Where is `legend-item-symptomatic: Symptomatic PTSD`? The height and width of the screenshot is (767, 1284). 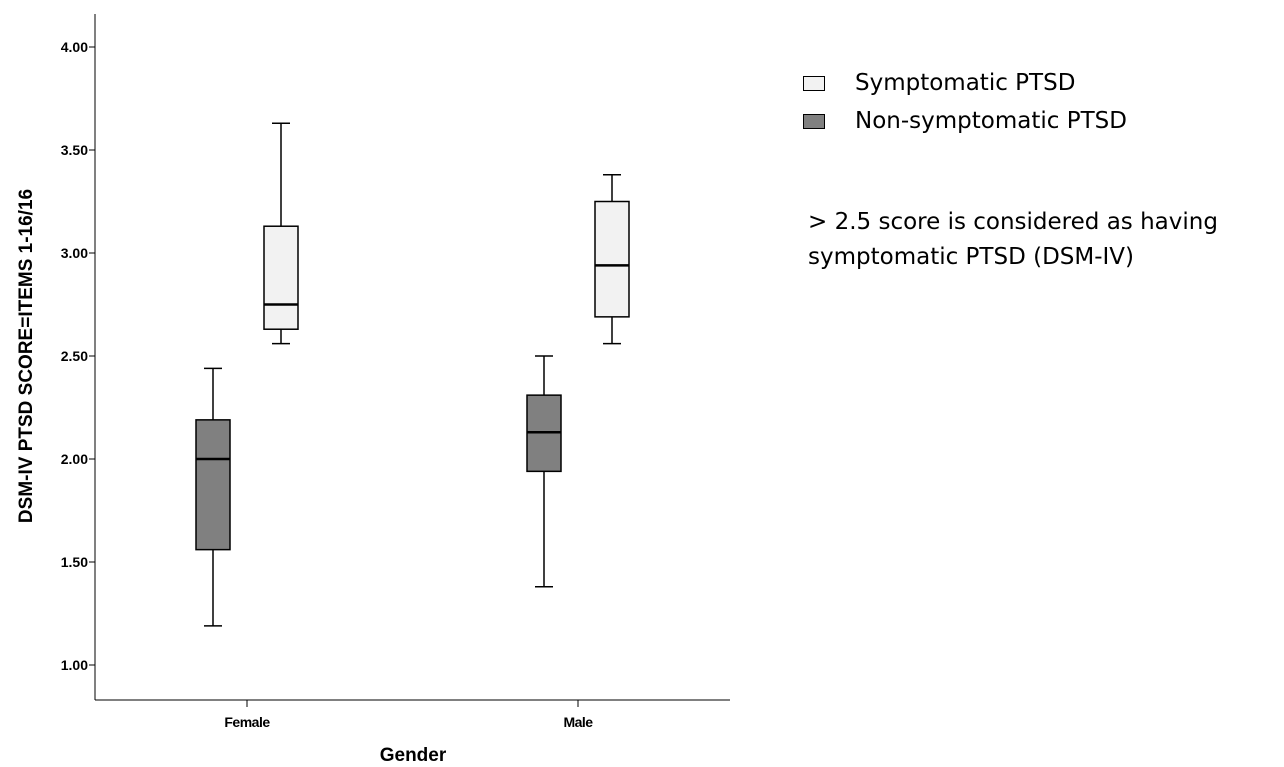
legend-item-symptomatic: Symptomatic PTSD is located at coordinates (965, 83).